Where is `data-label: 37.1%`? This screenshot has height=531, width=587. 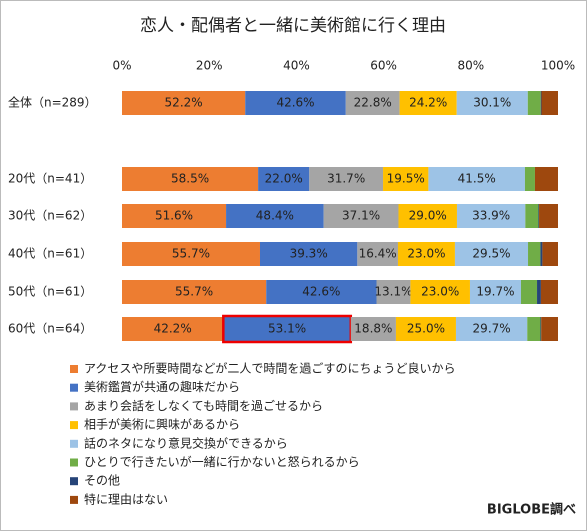
data-label: 37.1% is located at coordinates (361, 216).